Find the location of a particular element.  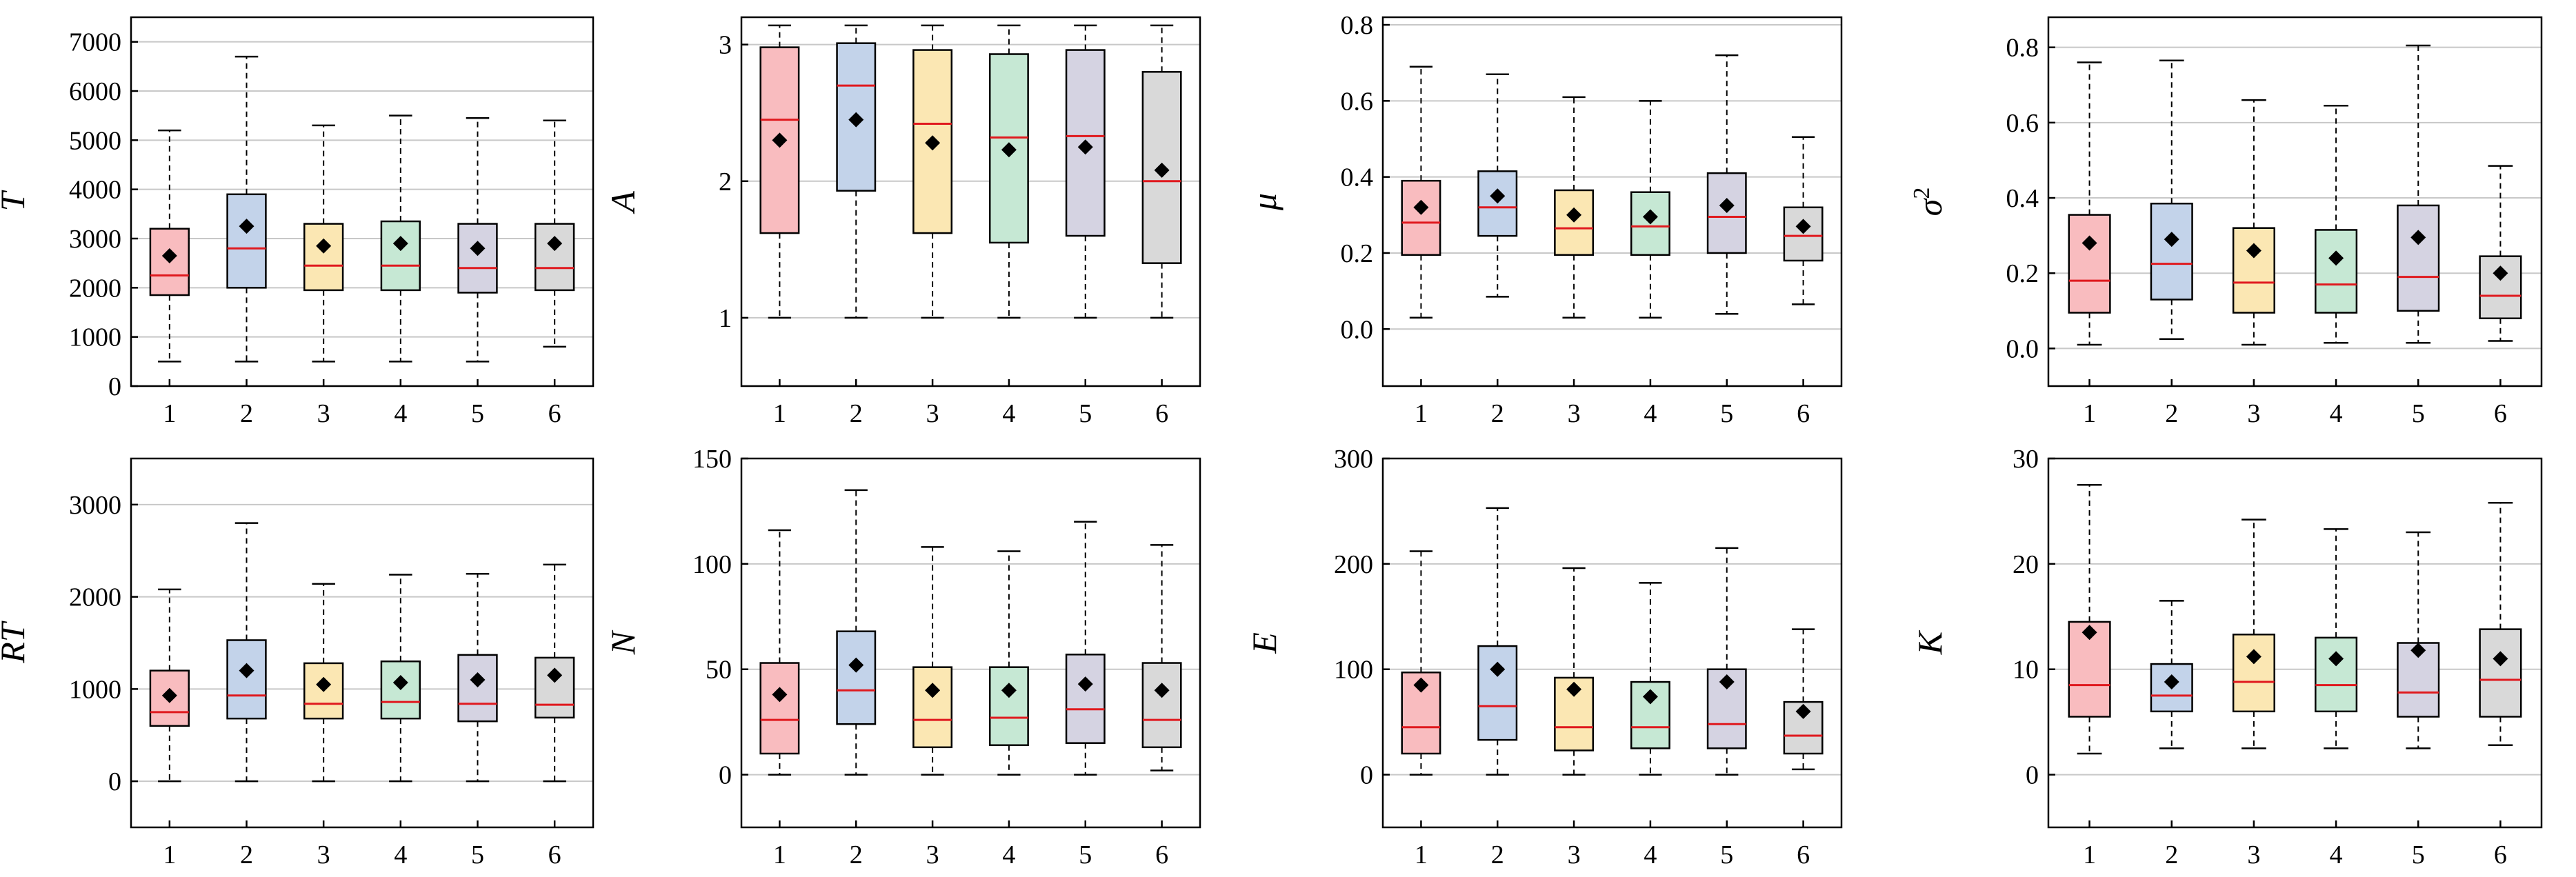

panel-7: 0 100 200 300 1 2 3 4 5 6 E is located at coordinates (1544, 657).